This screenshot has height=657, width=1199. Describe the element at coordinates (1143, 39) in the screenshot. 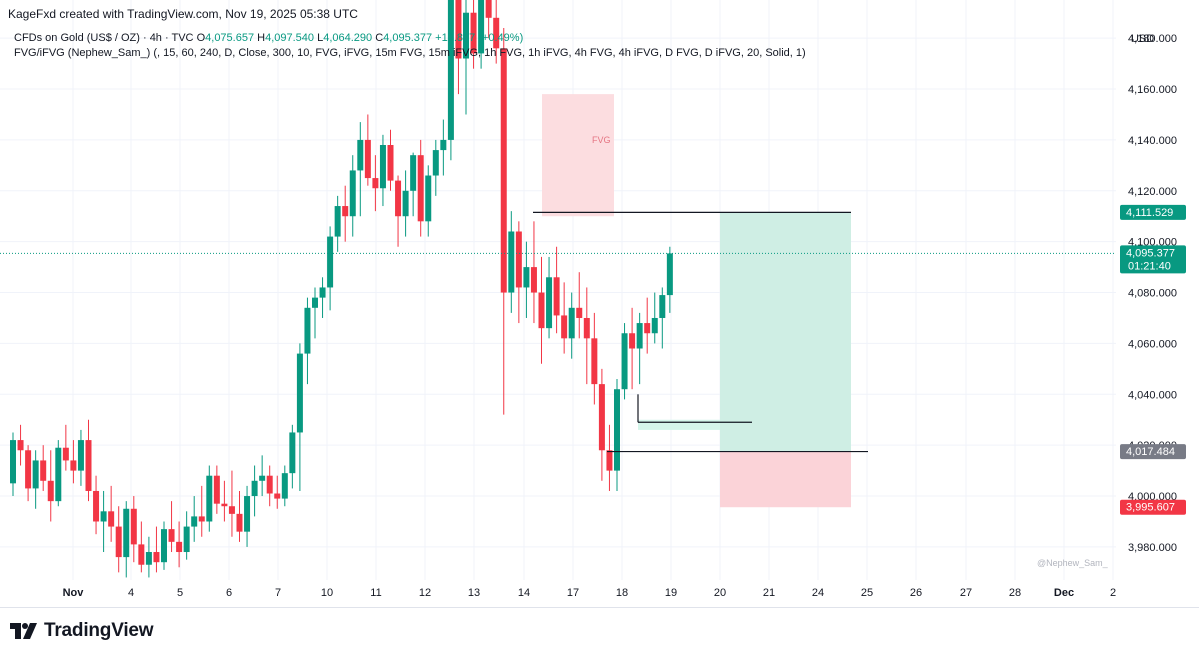

I see `currency-label: USD` at that location.